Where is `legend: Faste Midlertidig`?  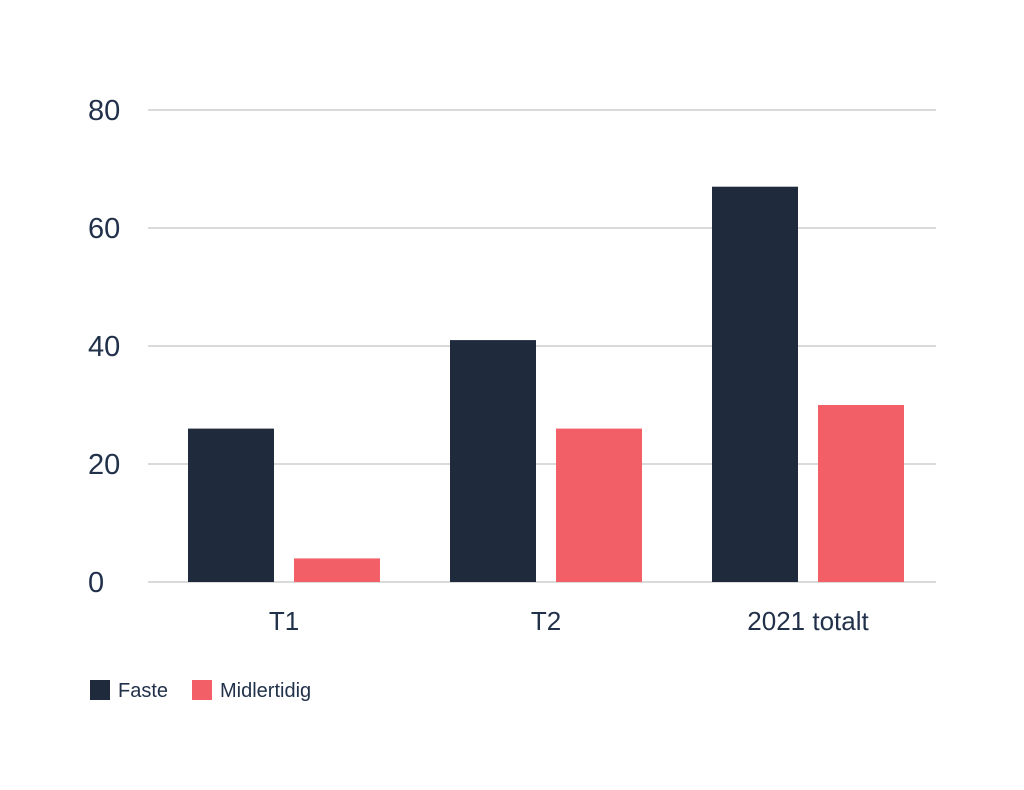
legend: Faste Midlertidig is located at coordinates (200, 691).